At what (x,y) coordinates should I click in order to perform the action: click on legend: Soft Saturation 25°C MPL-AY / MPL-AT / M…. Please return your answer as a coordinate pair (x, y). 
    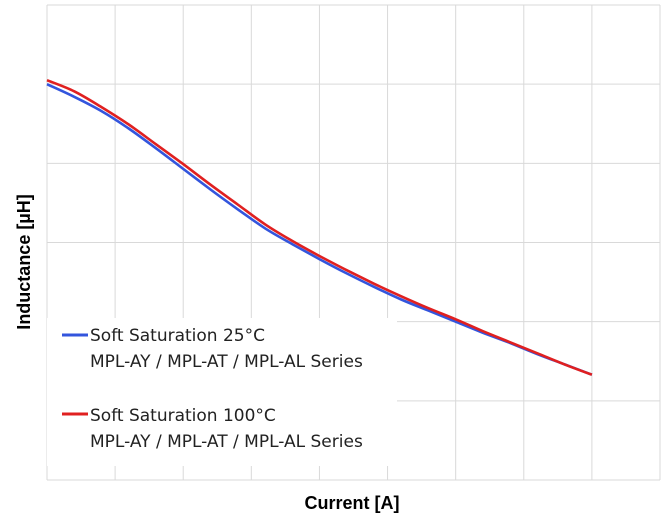
    Looking at the image, I should click on (222, 392).